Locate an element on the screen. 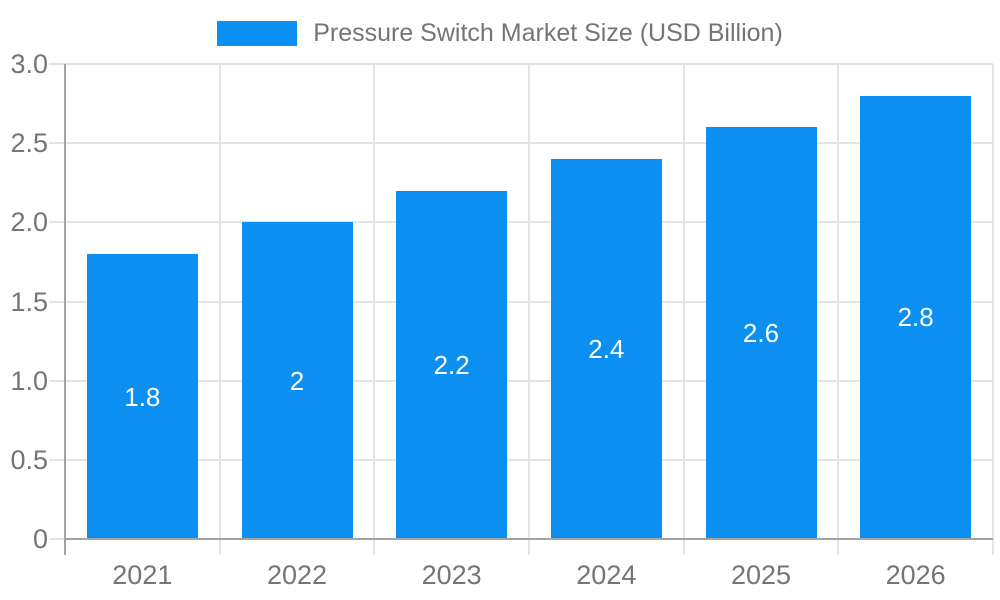  bar-value-label: 2.4 is located at coordinates (606, 349).